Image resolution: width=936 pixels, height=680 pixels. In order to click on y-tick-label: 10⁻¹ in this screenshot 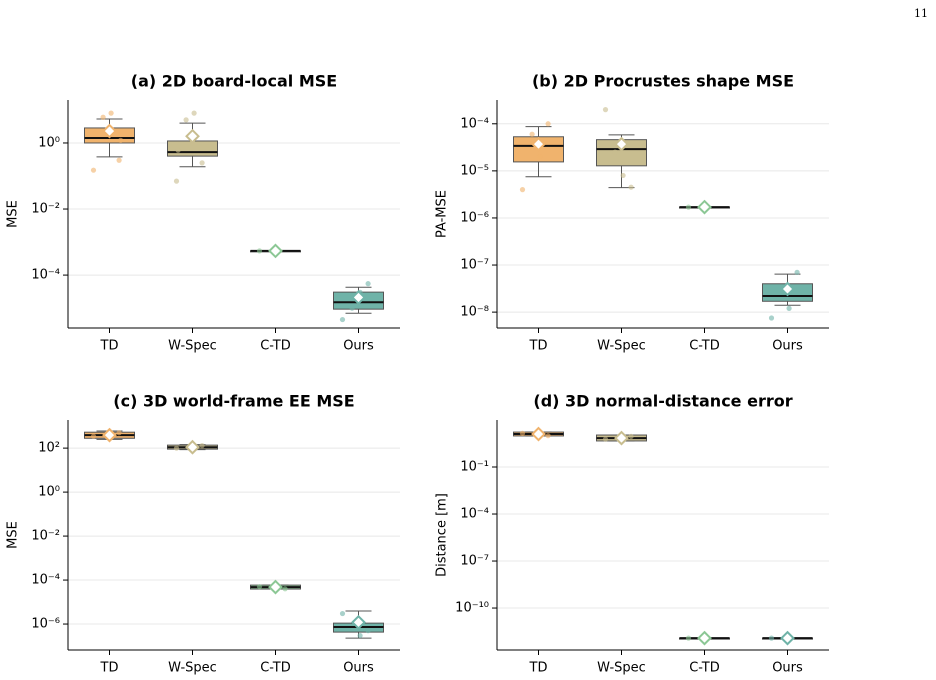, I will do `click(474, 467)`.